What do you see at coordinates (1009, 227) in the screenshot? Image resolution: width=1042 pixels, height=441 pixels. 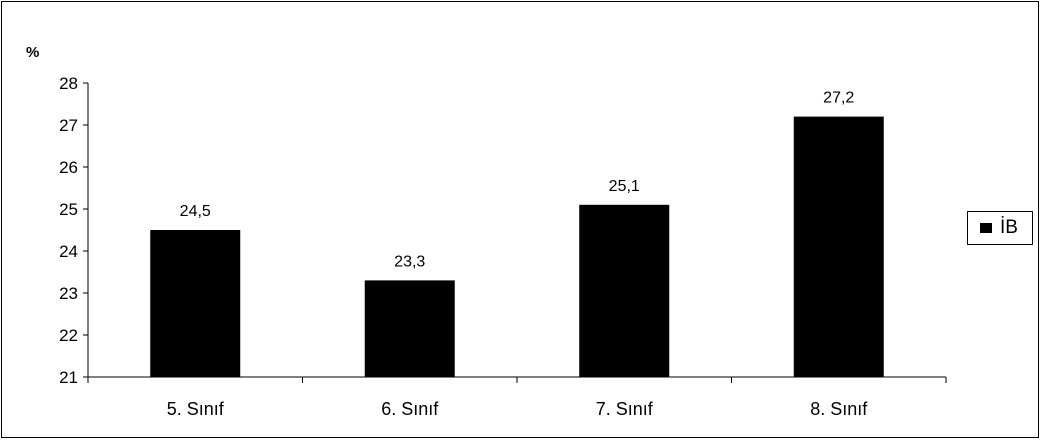 I see `legend-label: İB` at bounding box center [1009, 227].